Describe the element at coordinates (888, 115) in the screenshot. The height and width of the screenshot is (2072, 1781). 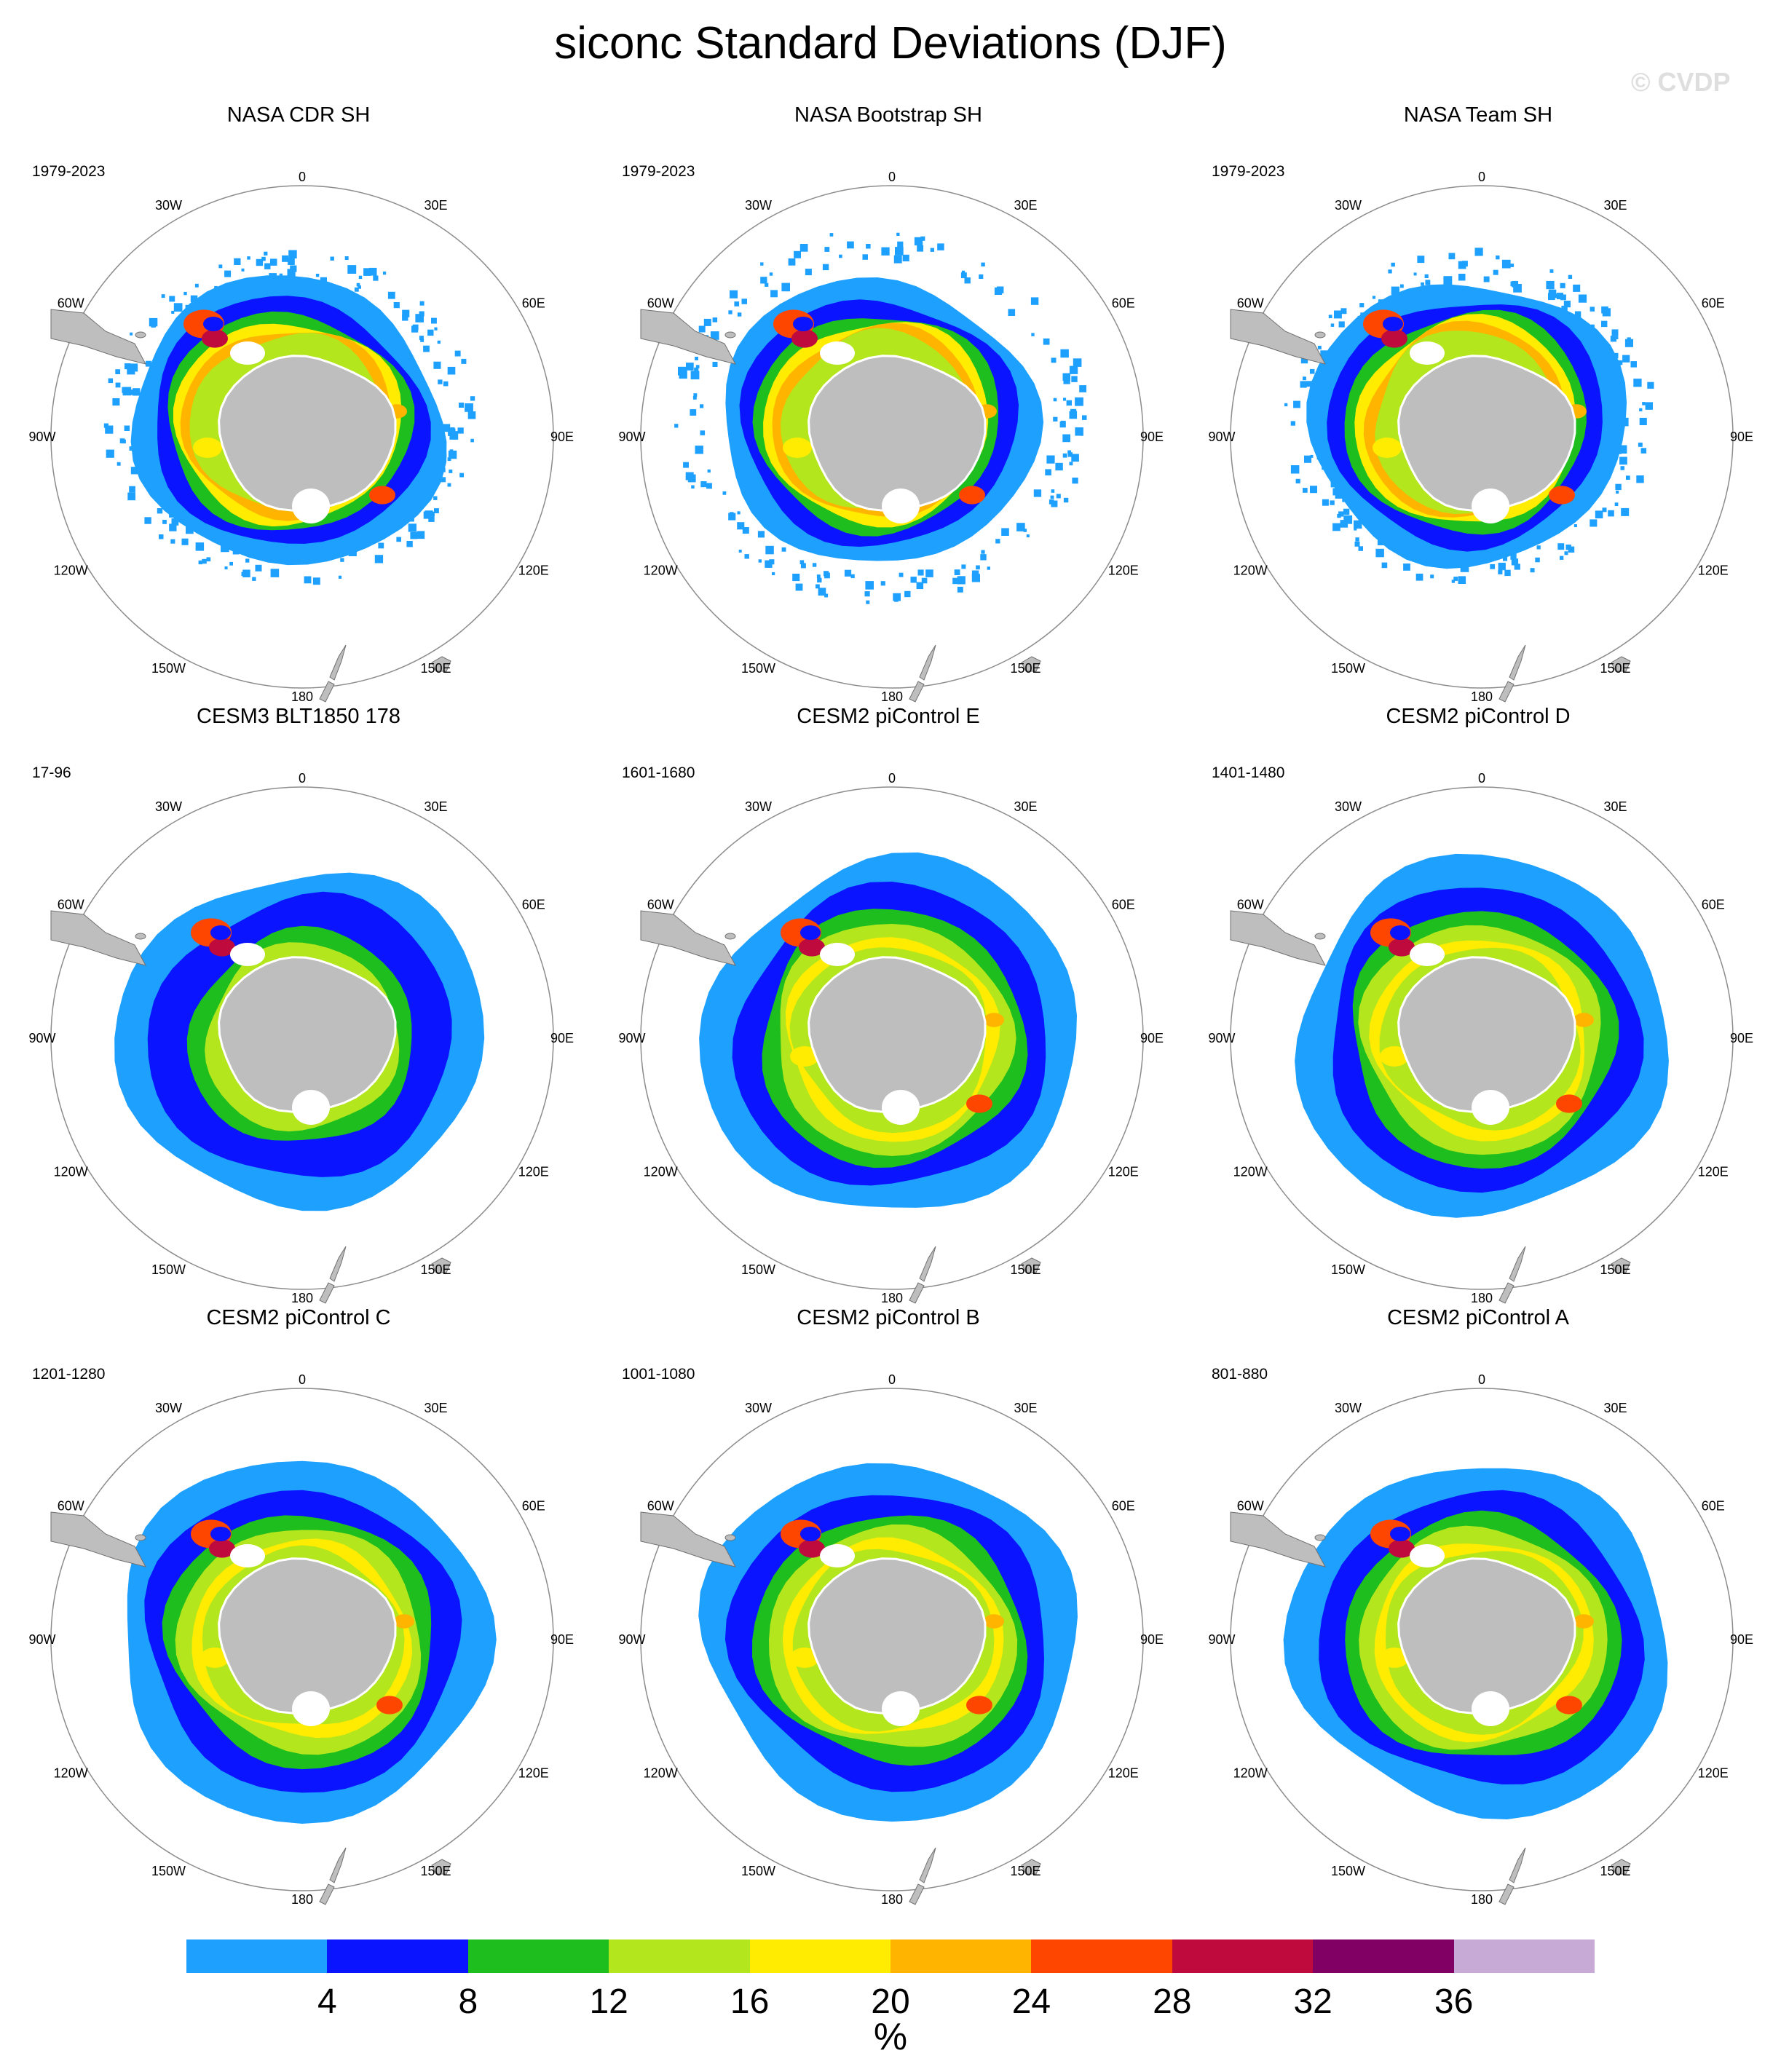
I see `panel-title: NASA Bootstrap SH` at that location.